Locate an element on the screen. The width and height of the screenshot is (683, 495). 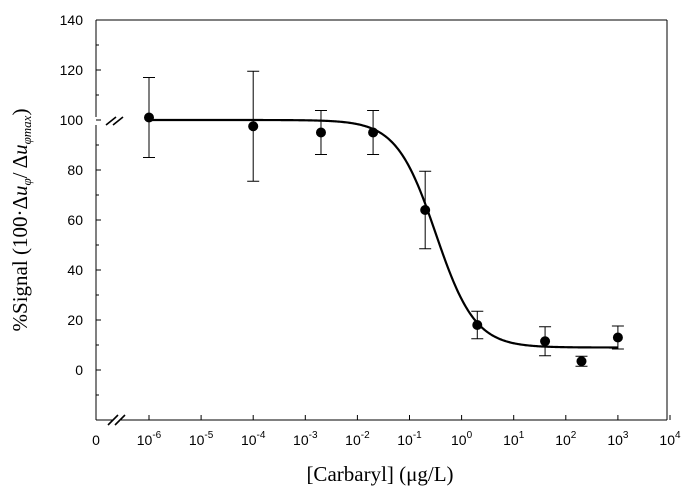
x-tick-label: 10⁻¹ is located at coordinates (409, 439).